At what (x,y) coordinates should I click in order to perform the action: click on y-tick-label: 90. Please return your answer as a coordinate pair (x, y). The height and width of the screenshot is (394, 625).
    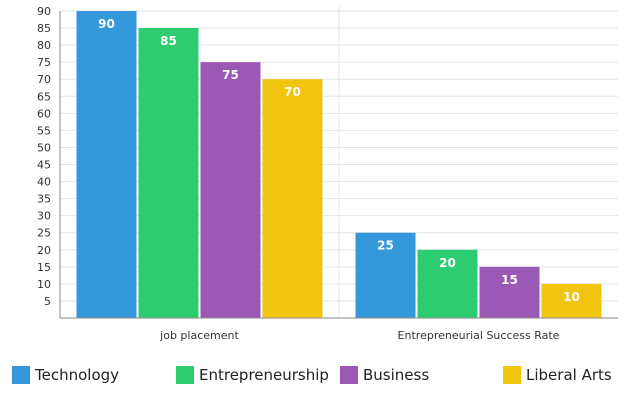
    Looking at the image, I should click on (44, 11).